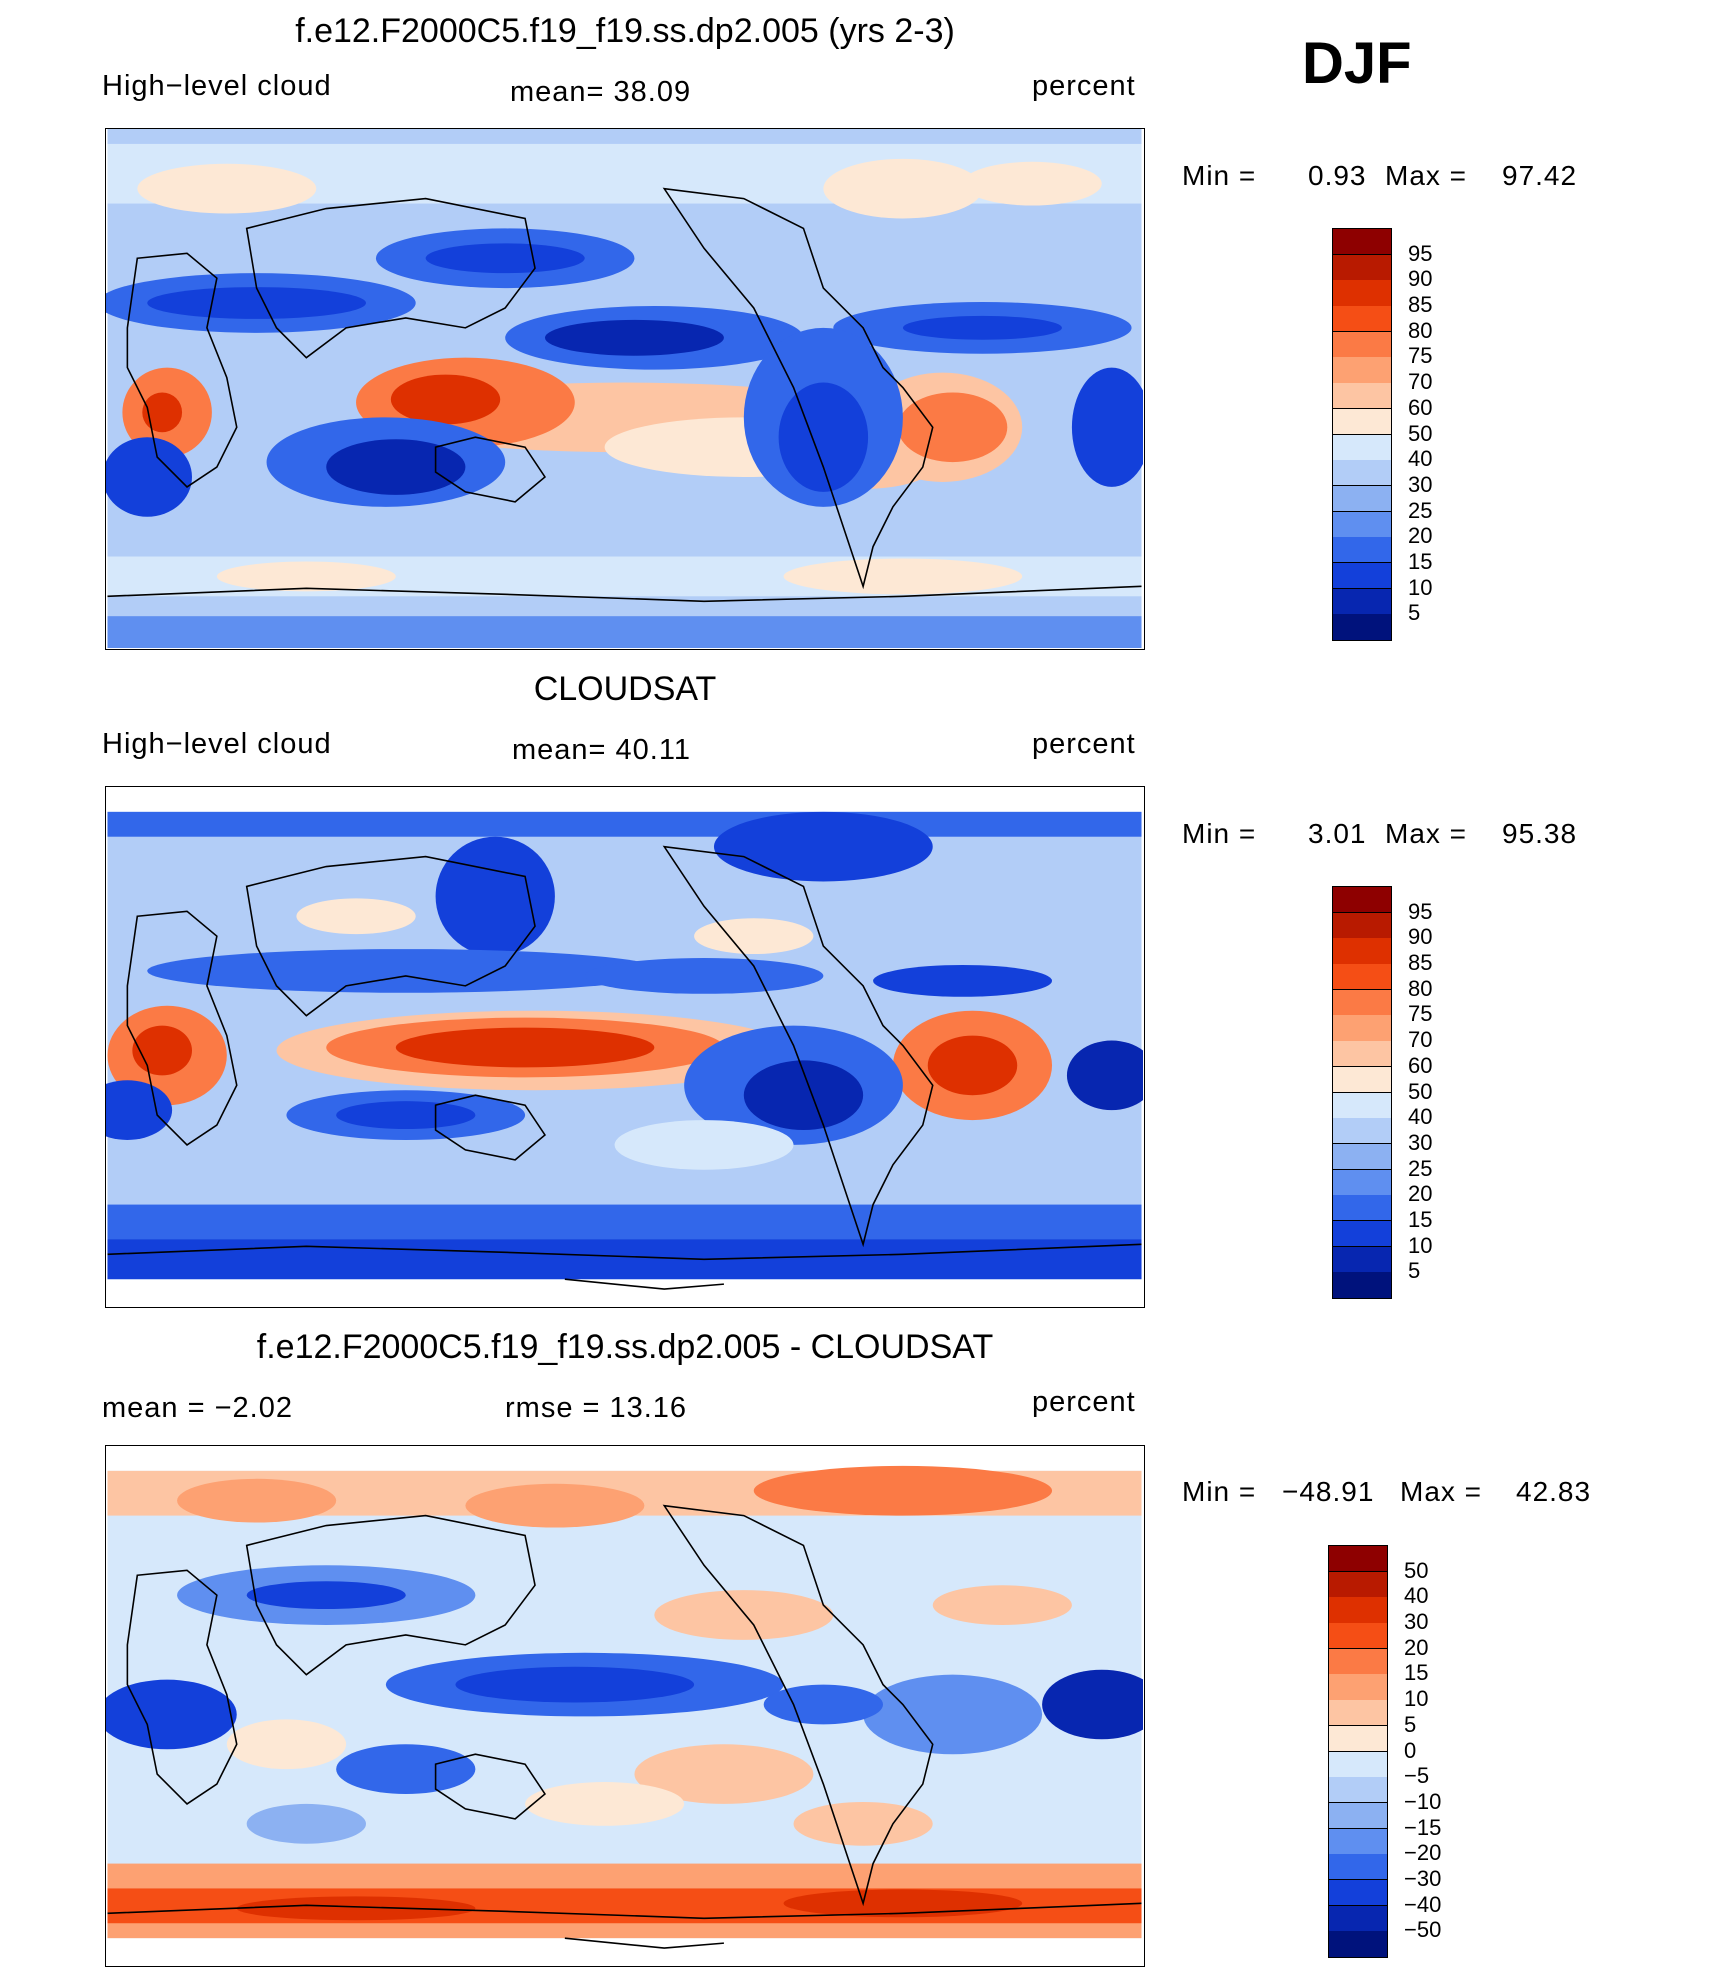 This screenshot has height=1981, width=1710. Describe the element at coordinates (1554, 1491) in the screenshot. I see `panel-3-max-value: 42.83` at that location.